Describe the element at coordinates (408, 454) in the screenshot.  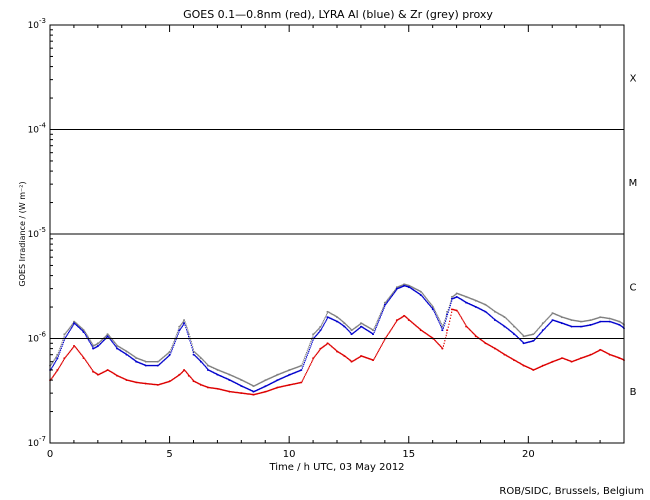
I see `x-tick-label: 15` at that location.